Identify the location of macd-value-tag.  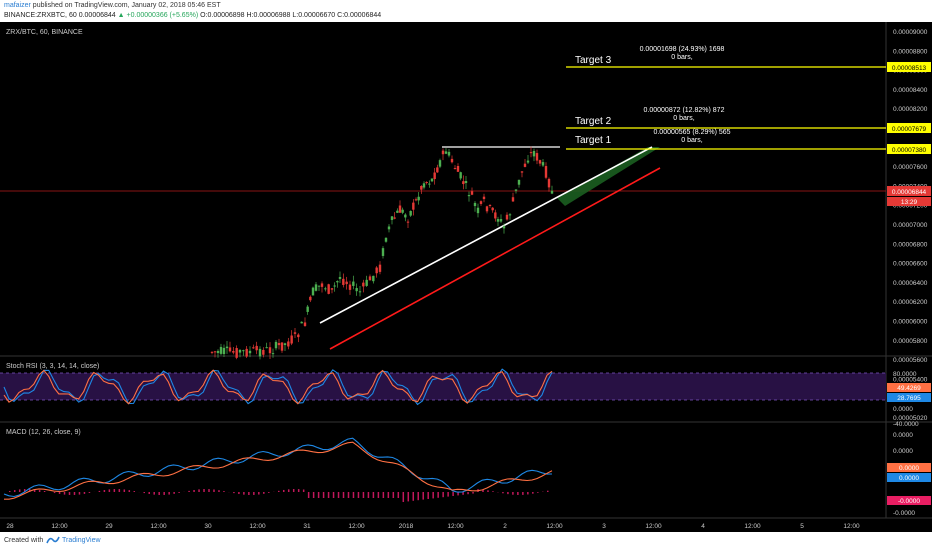
(909, 477).